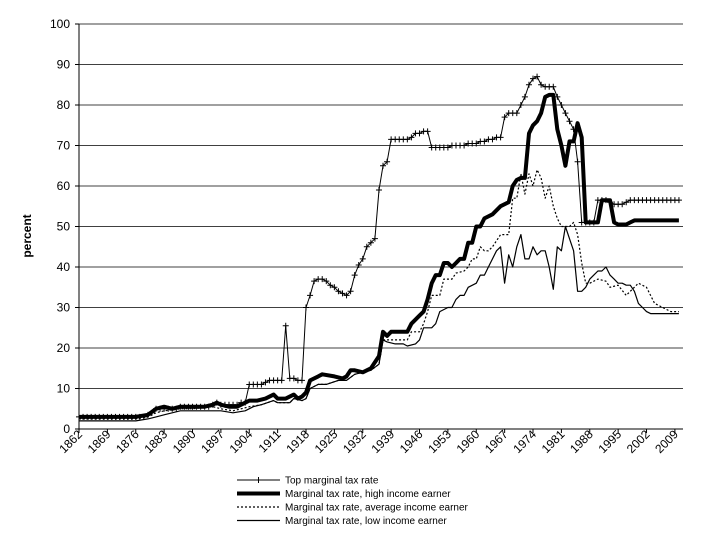  I want to click on legend-label: Marginal tax rate, low income earner, so click(366, 521).